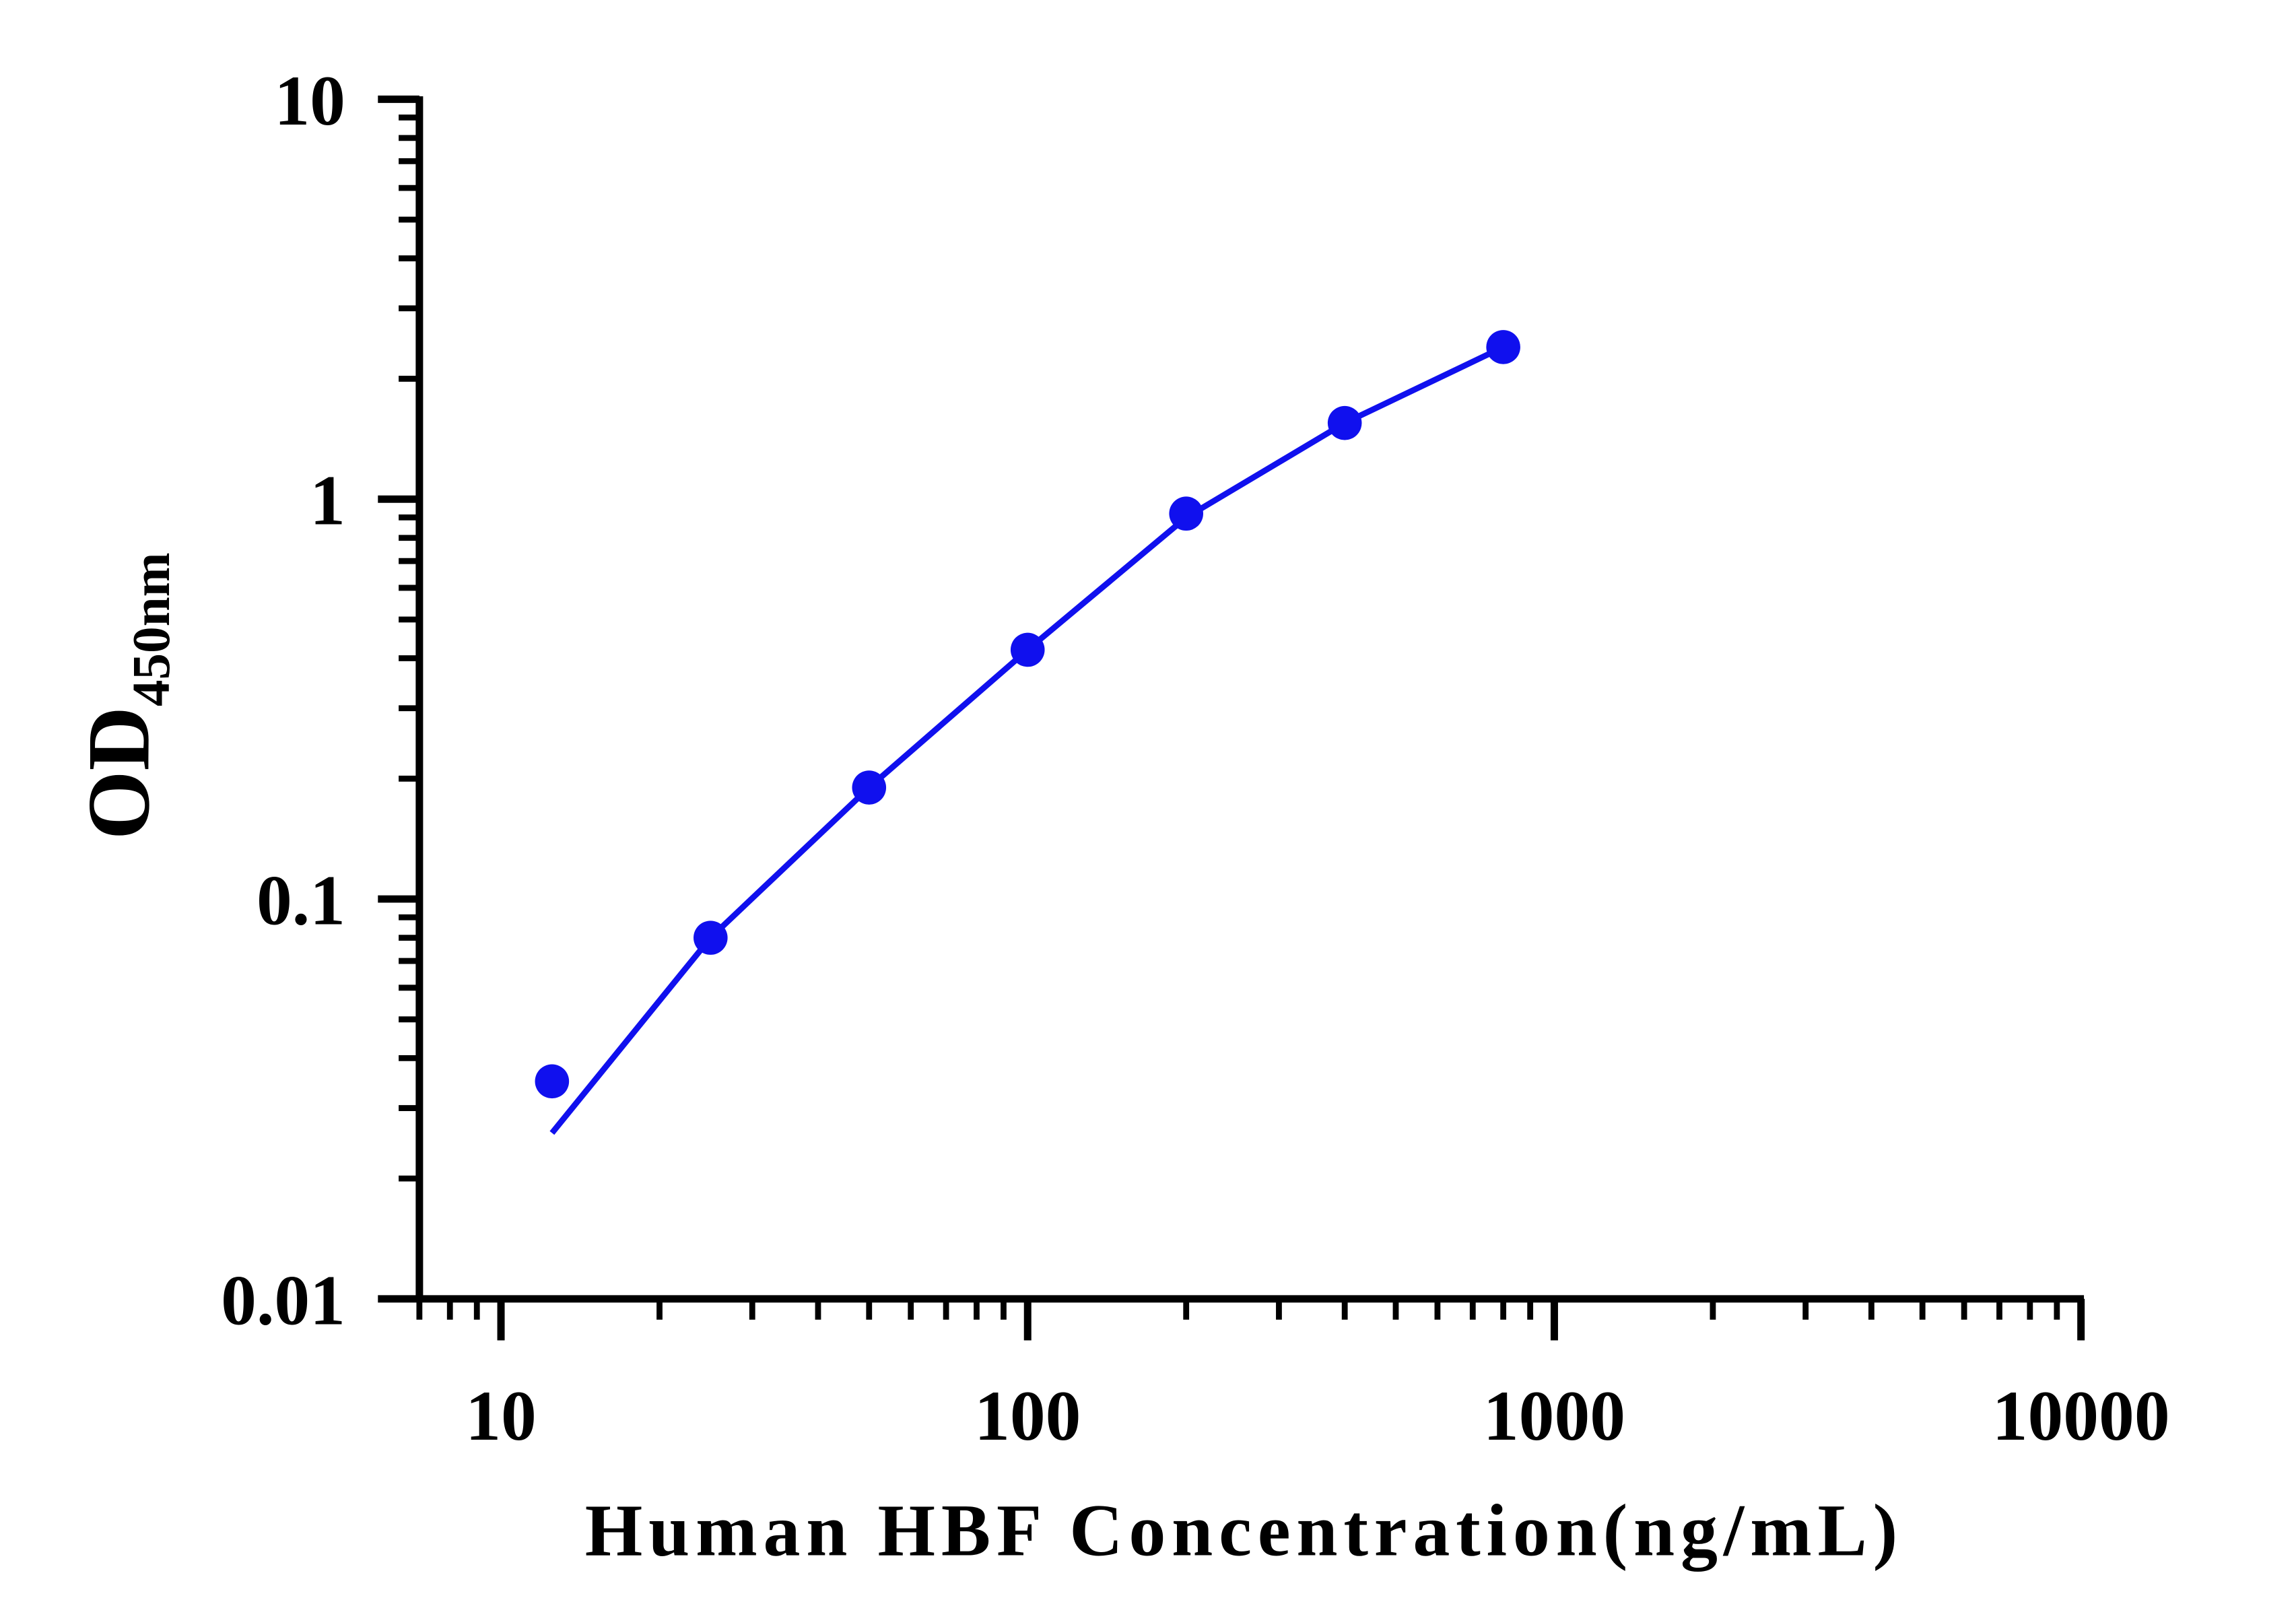 The width and height of the screenshot is (2296, 1604). Describe the element at coordinates (118, 773) in the screenshot. I see `y-label-main: OD` at that location.